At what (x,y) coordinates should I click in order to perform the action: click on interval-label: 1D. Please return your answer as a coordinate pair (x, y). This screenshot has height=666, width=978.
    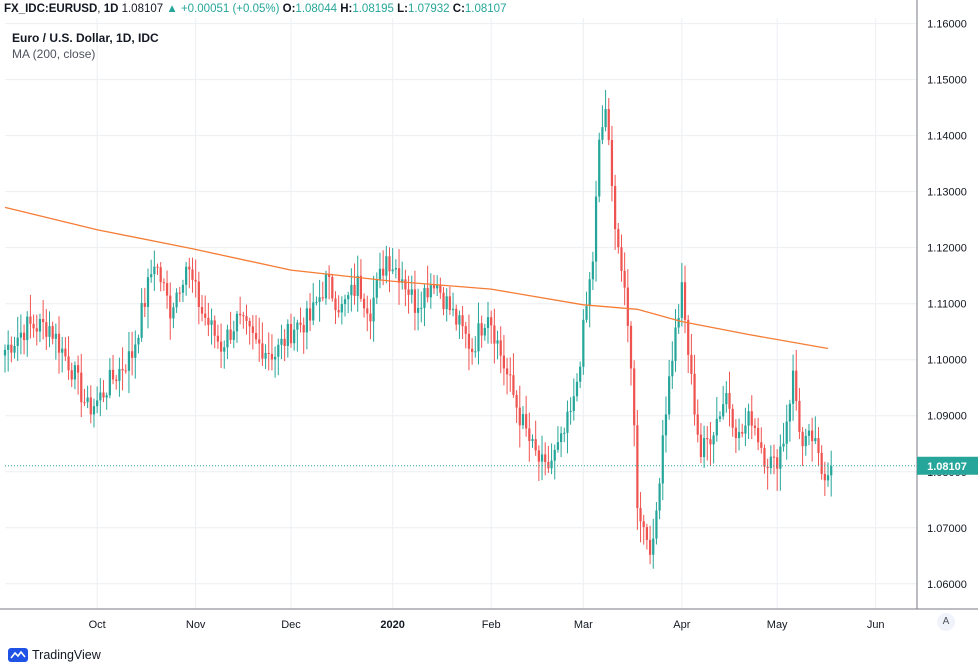
    Looking at the image, I should click on (111, 9).